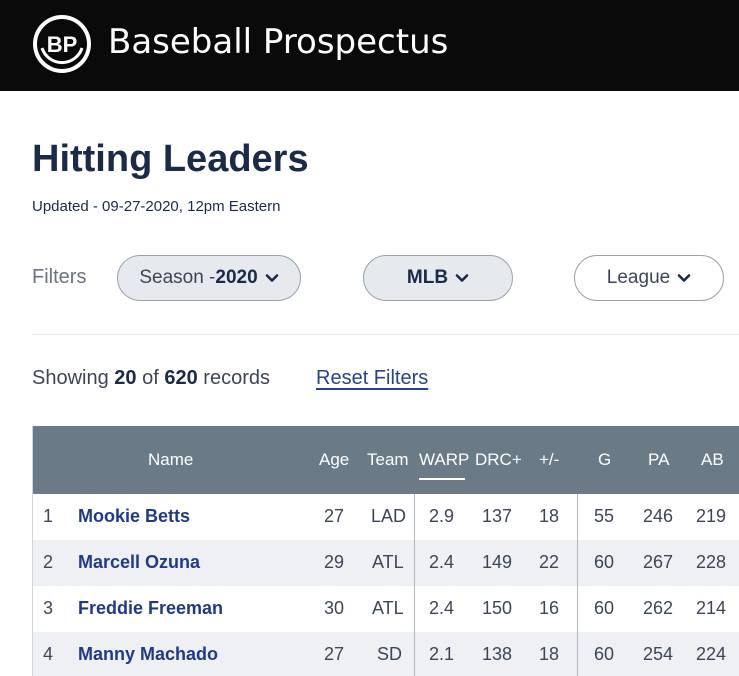  Describe the element at coordinates (658, 654) in the screenshot. I see `plate-appearances-cell: 254` at that location.